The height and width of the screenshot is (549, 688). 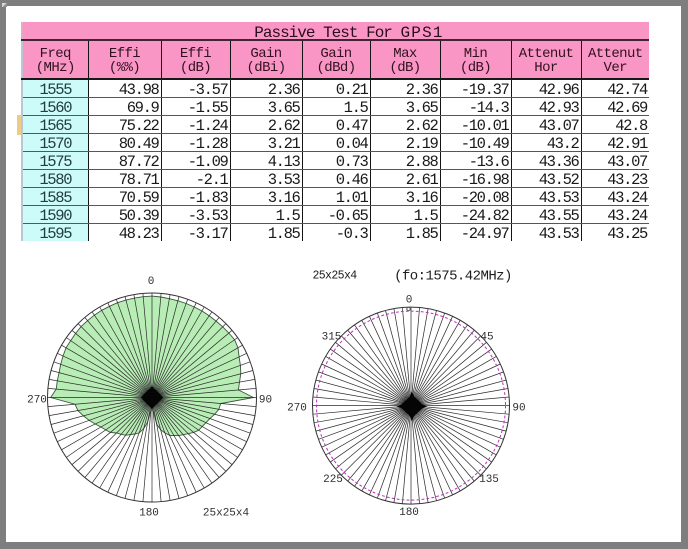 I want to click on svg-text: 135, so click(x=489, y=480).